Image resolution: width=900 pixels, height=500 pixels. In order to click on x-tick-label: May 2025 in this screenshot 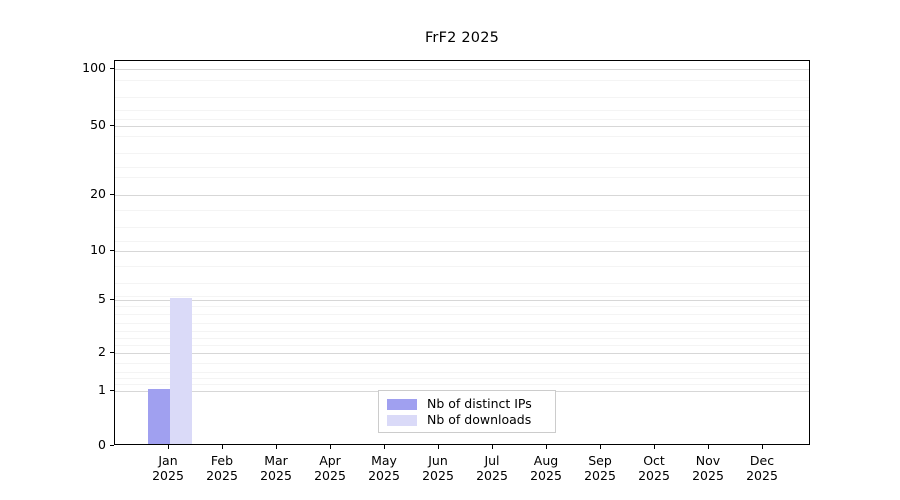, I will do `click(384, 468)`.